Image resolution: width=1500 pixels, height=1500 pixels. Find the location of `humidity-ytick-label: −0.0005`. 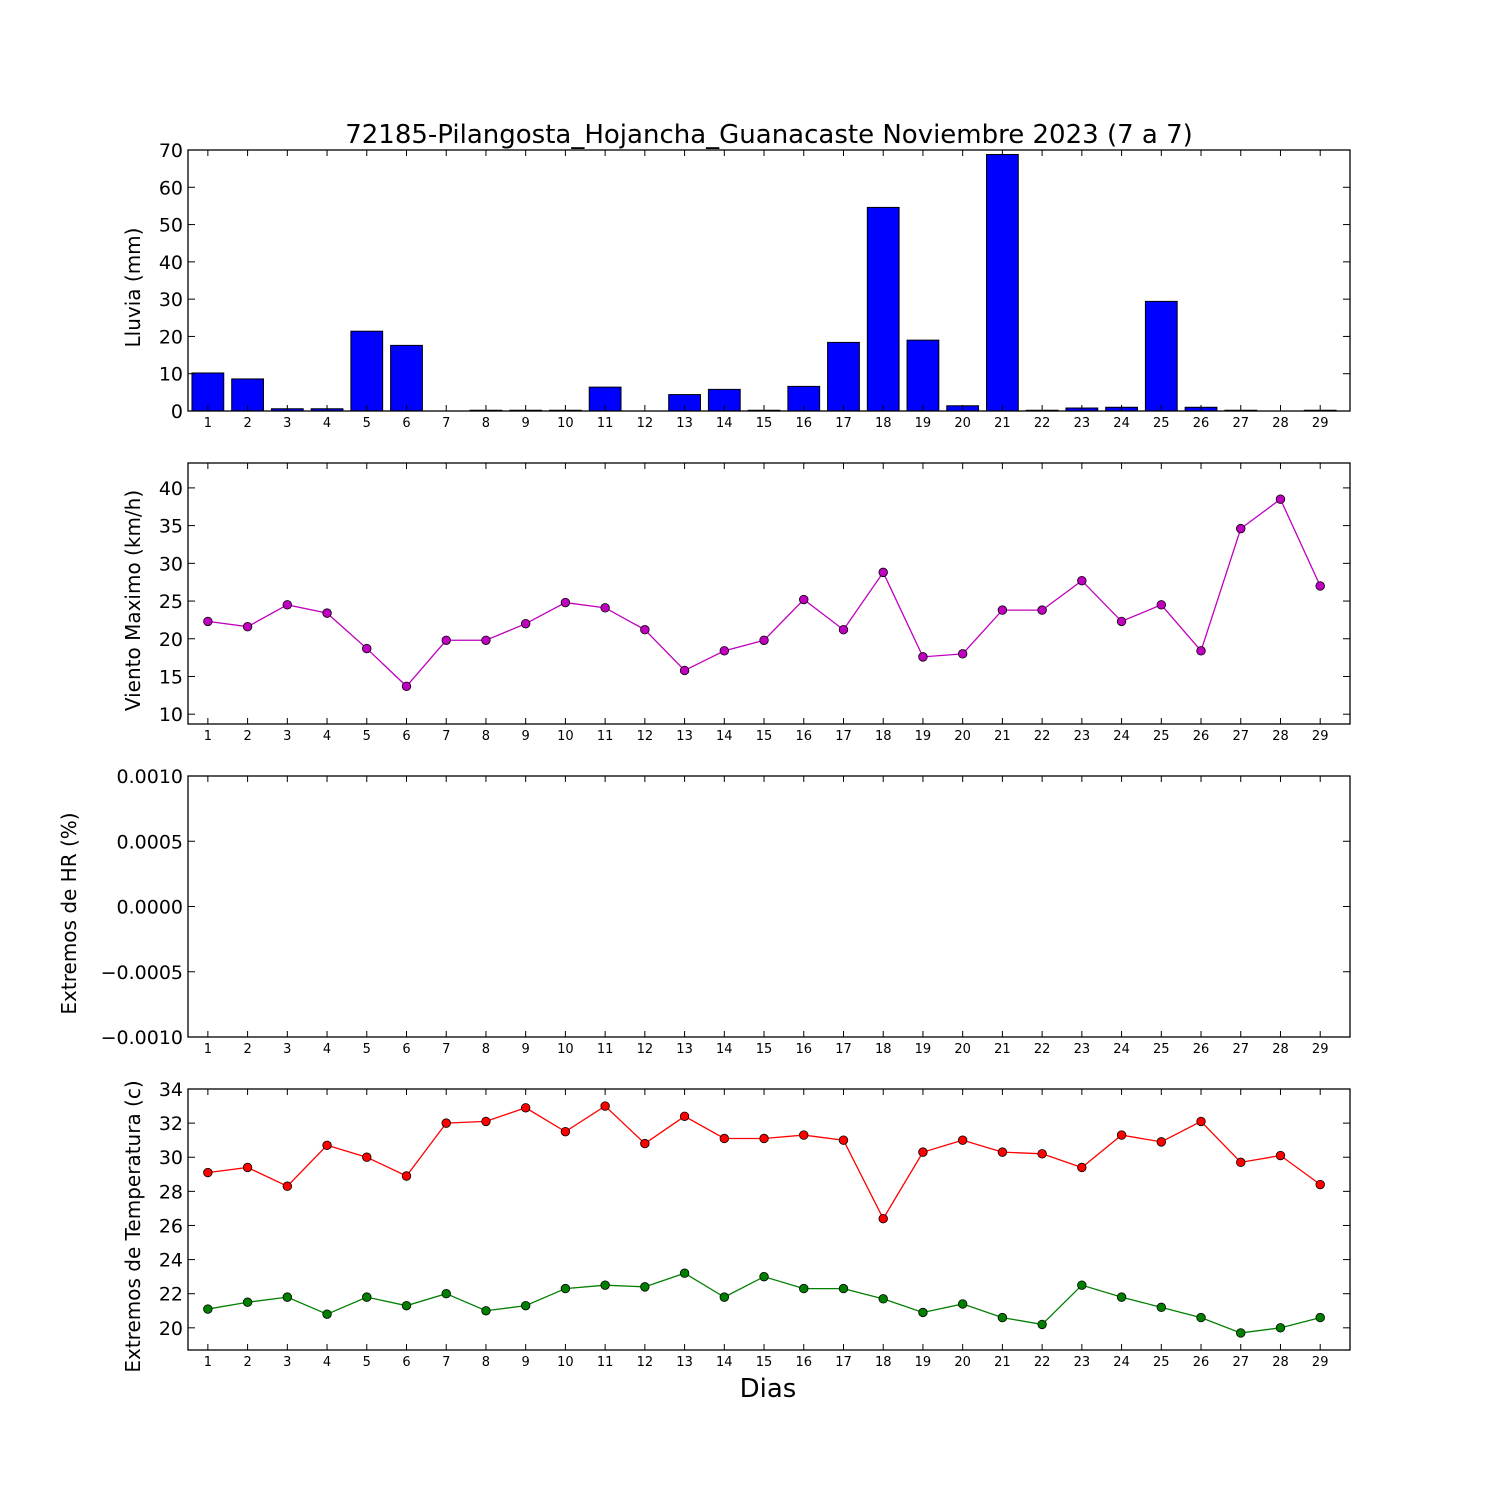

humidity-ytick-label: −0.0005 is located at coordinates (142, 973).